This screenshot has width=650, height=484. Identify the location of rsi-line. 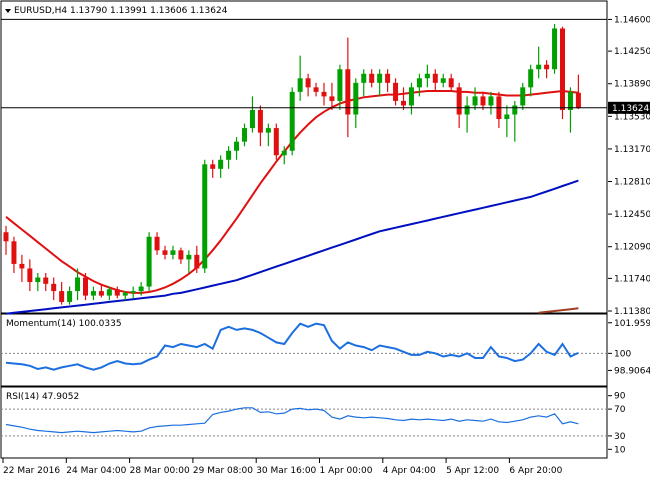
(292, 420).